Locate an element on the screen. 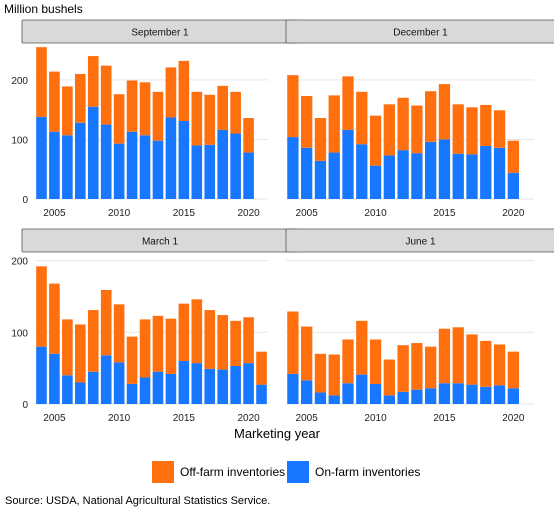  panel-title: September 1 is located at coordinates (160, 33).